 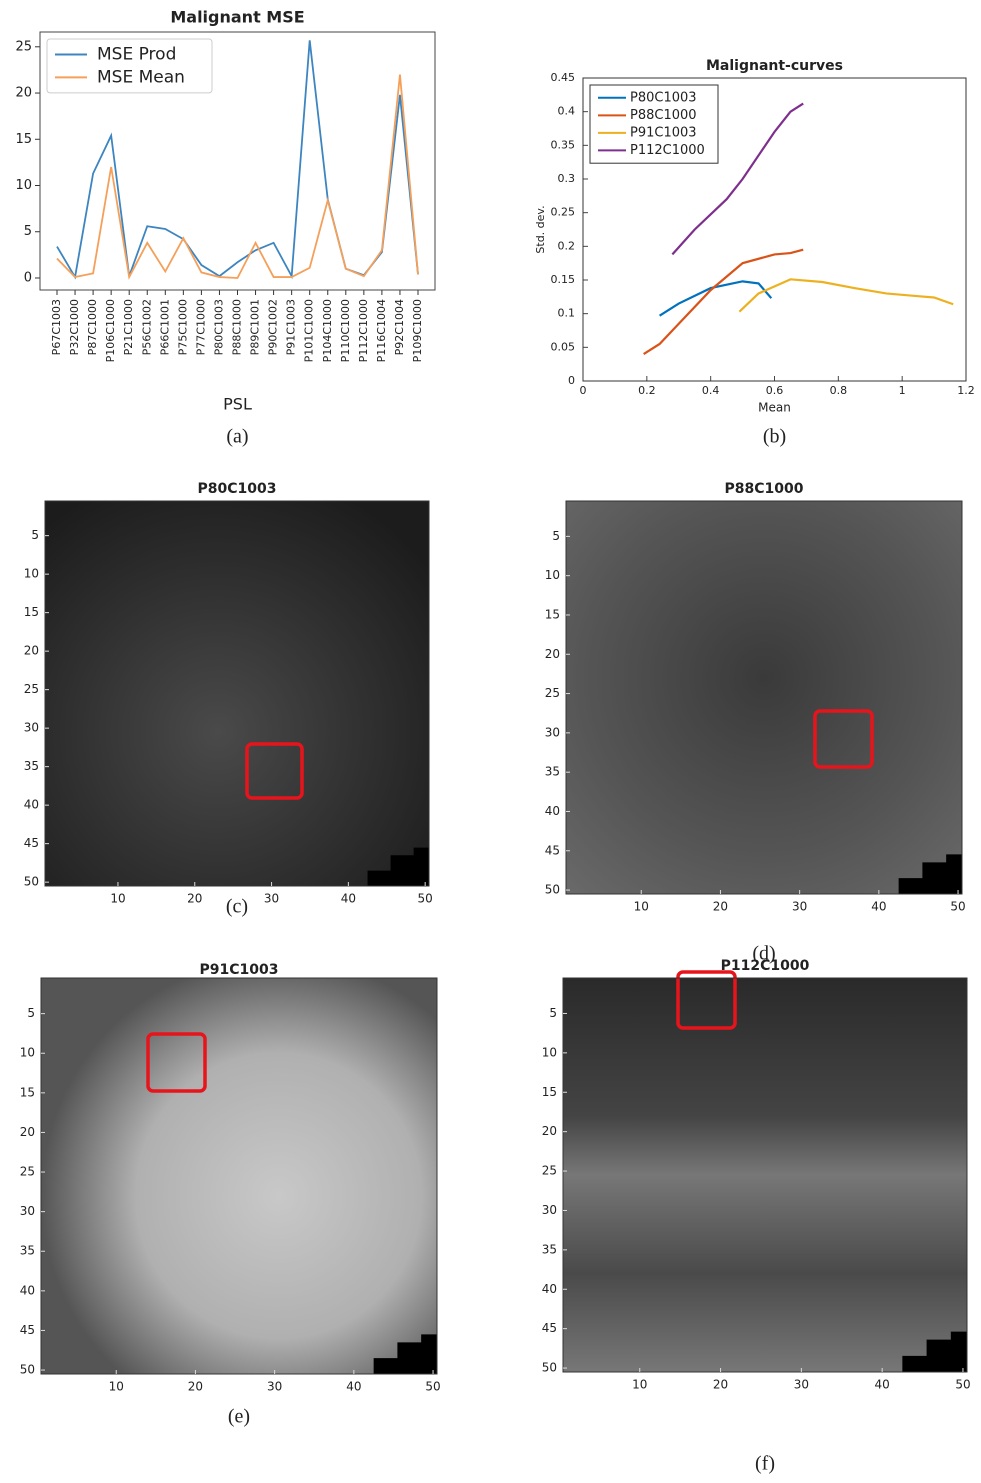 What do you see at coordinates (567, 245) in the screenshot?
I see `y-tick-label: 0.2` at bounding box center [567, 245].